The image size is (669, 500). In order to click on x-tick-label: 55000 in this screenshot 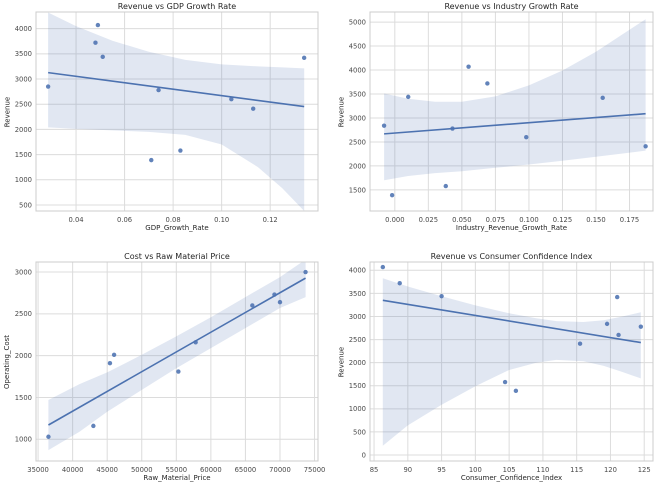, I will do `click(176, 470)`.